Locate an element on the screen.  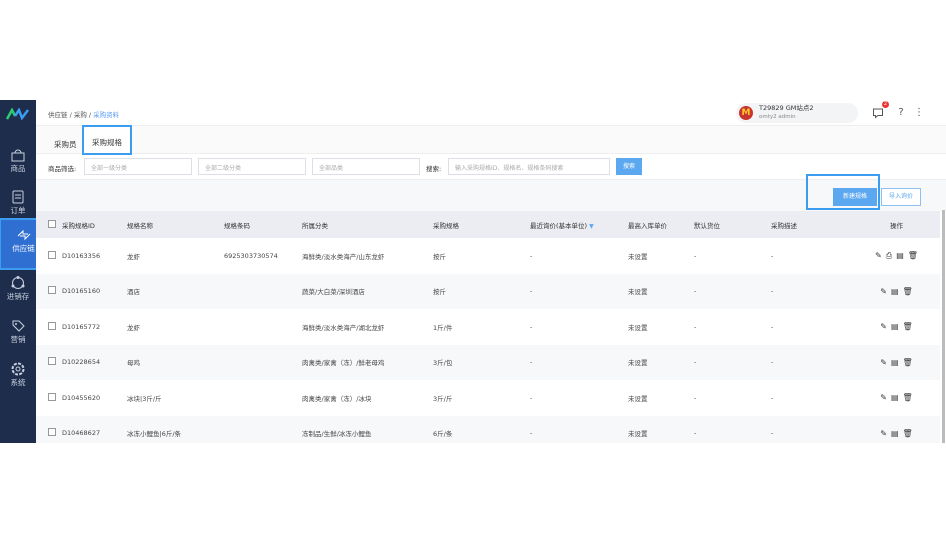
tab-buyer: 采购员 is located at coordinates (65, 144).